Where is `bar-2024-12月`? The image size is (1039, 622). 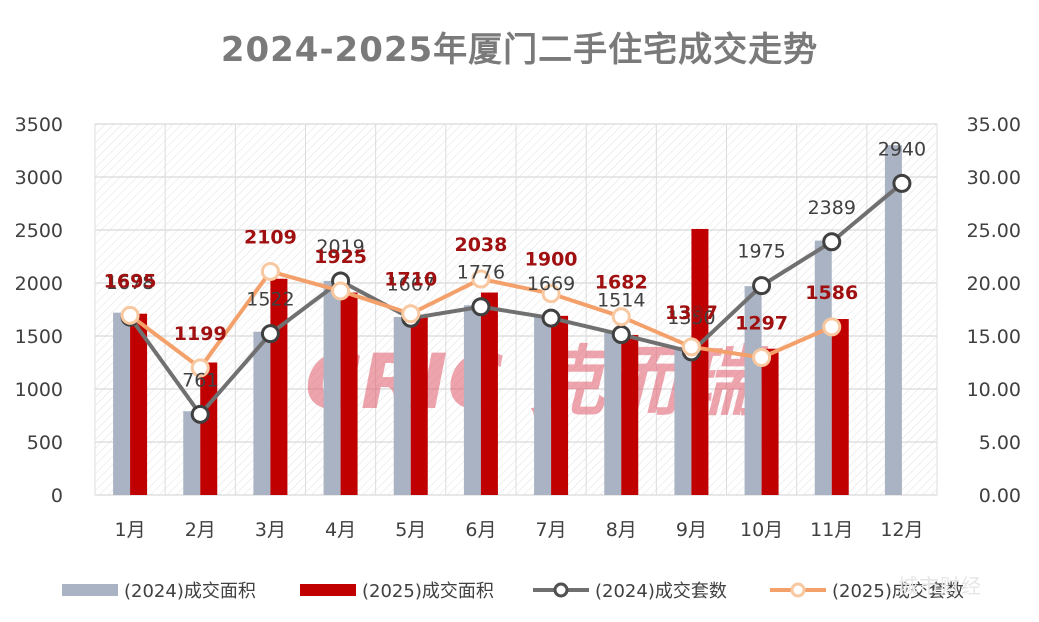 bar-2024-12月 is located at coordinates (893, 320).